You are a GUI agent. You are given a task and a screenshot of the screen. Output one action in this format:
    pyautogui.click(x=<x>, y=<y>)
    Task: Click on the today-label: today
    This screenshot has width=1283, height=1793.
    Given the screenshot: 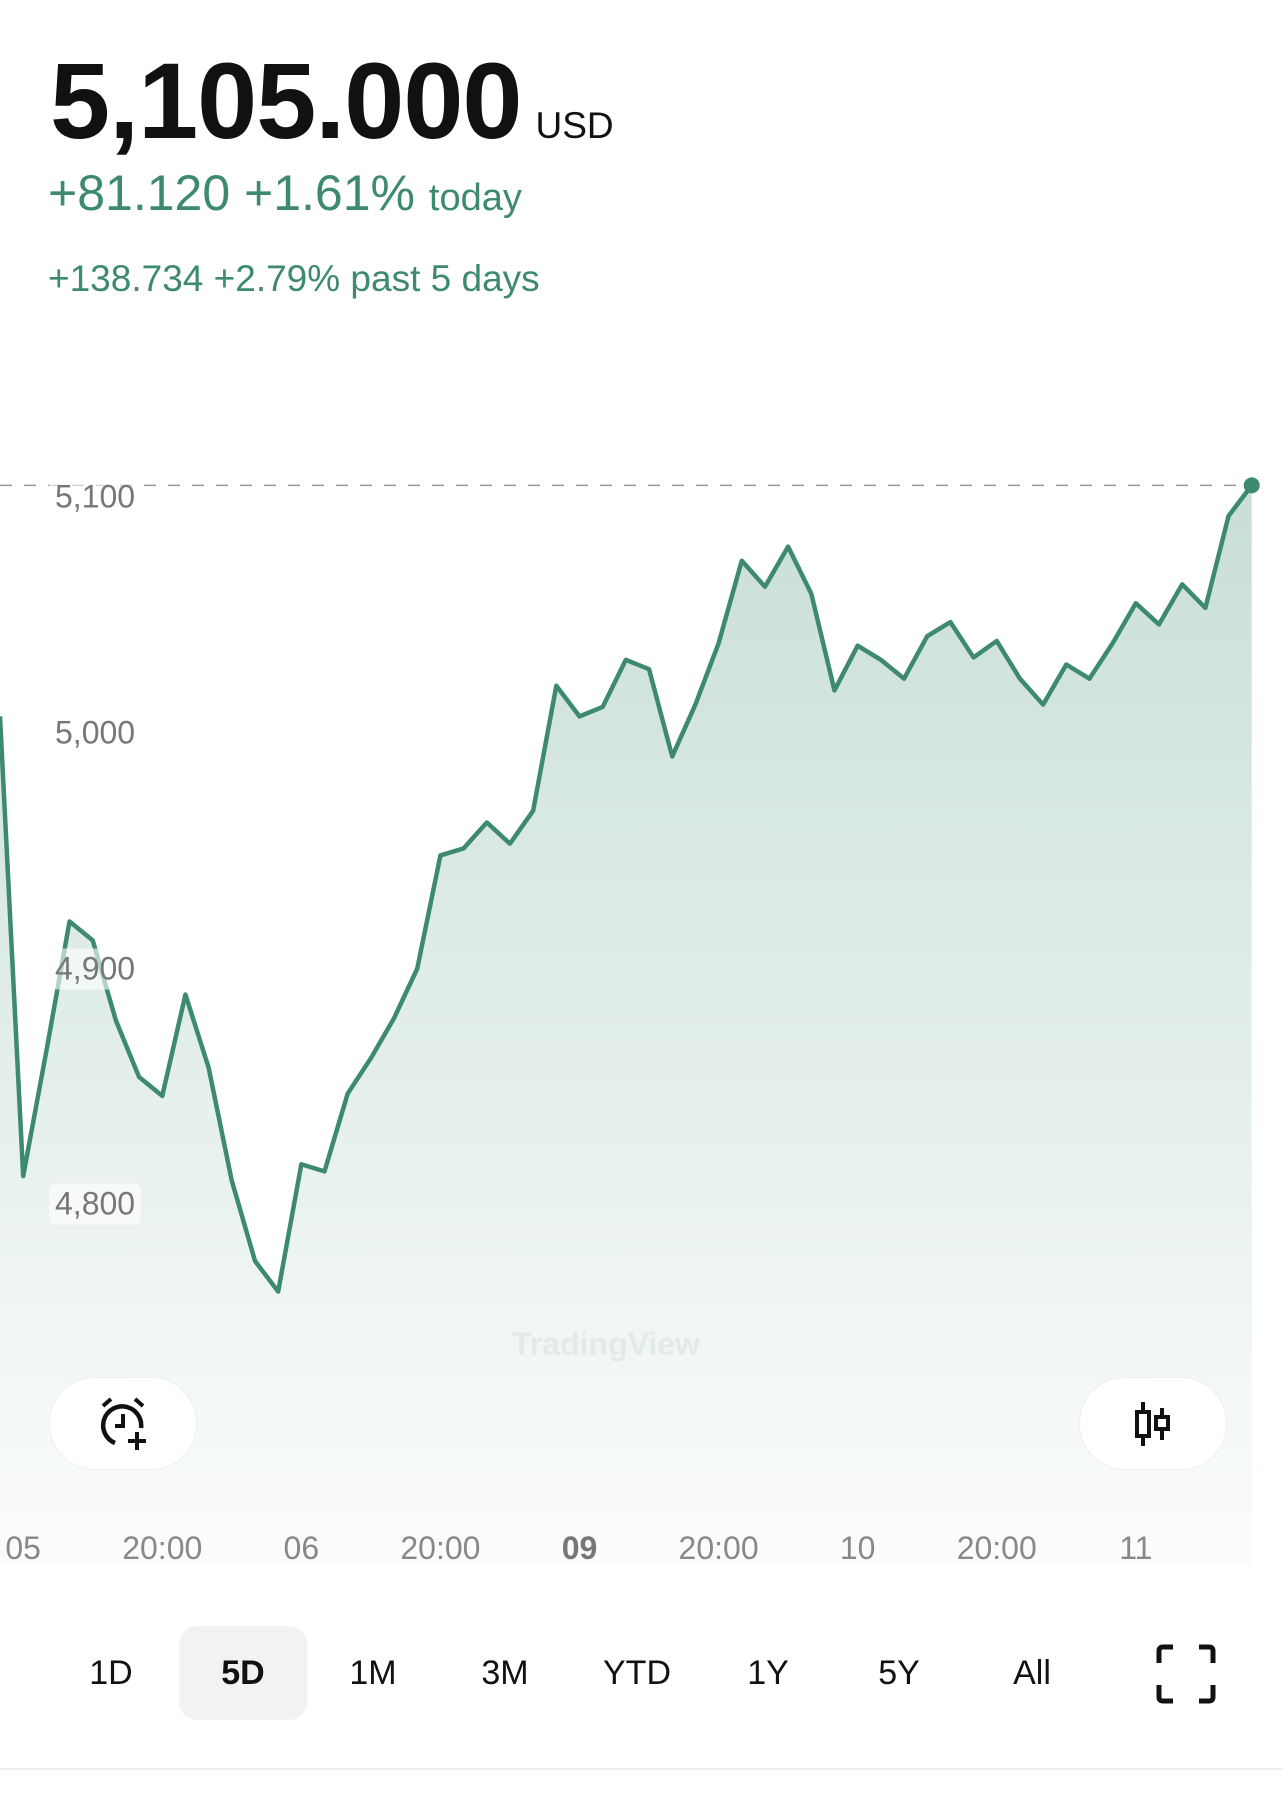 What is the action you would take?
    pyautogui.click(x=475, y=198)
    